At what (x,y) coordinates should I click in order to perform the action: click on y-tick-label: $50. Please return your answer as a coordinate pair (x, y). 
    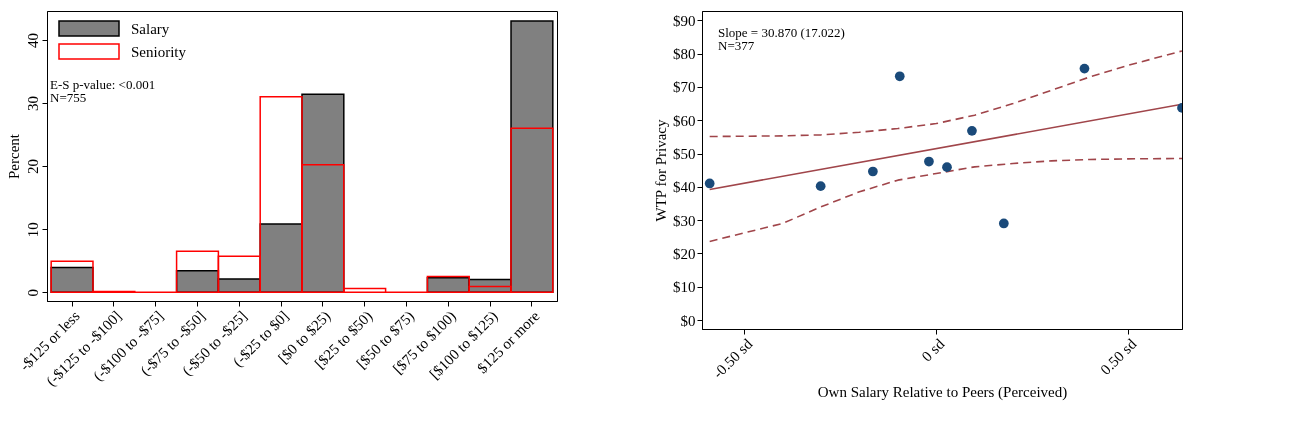
    Looking at the image, I should click on (684, 154).